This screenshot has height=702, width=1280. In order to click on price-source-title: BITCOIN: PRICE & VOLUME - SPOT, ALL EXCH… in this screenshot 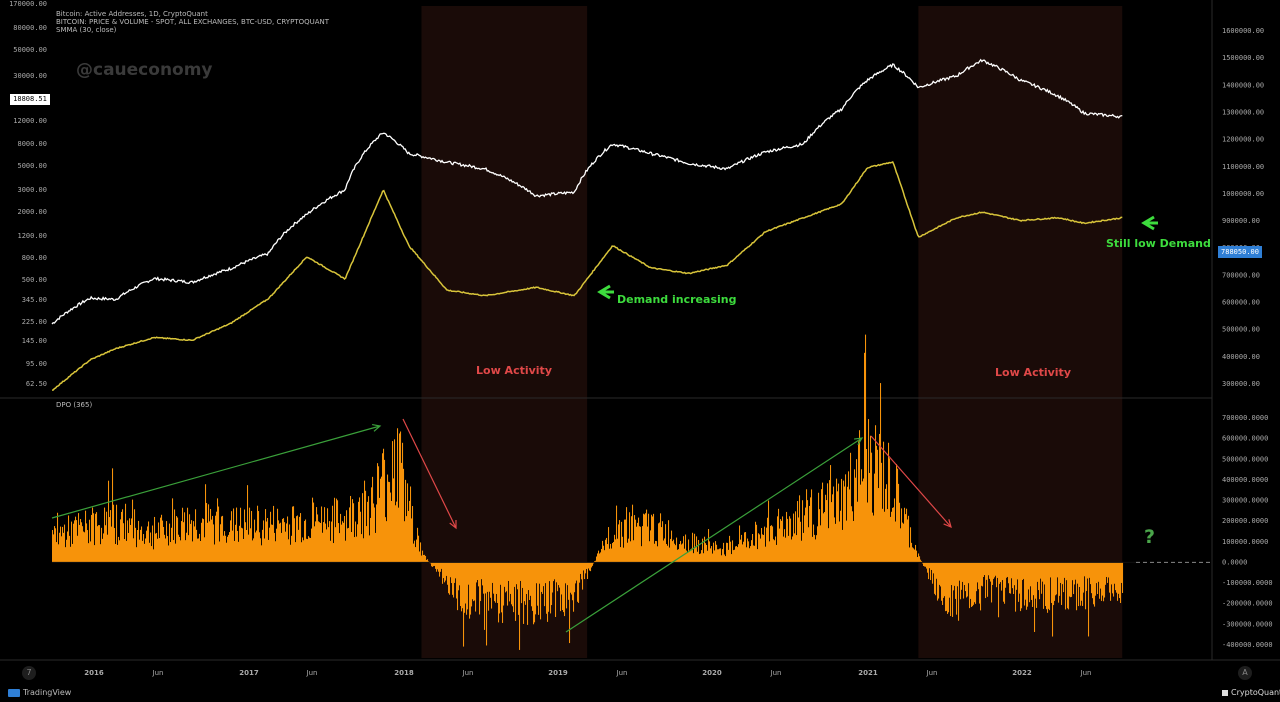, I will do `click(193, 22)`.